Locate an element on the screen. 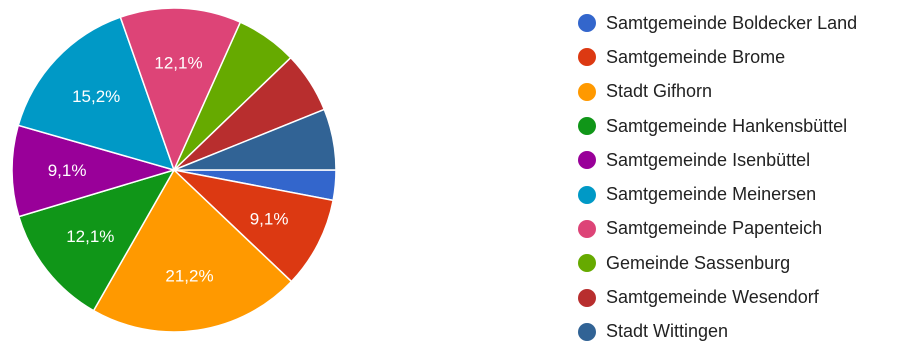  pie-slice-stadt-wittingen is located at coordinates (255, 139).